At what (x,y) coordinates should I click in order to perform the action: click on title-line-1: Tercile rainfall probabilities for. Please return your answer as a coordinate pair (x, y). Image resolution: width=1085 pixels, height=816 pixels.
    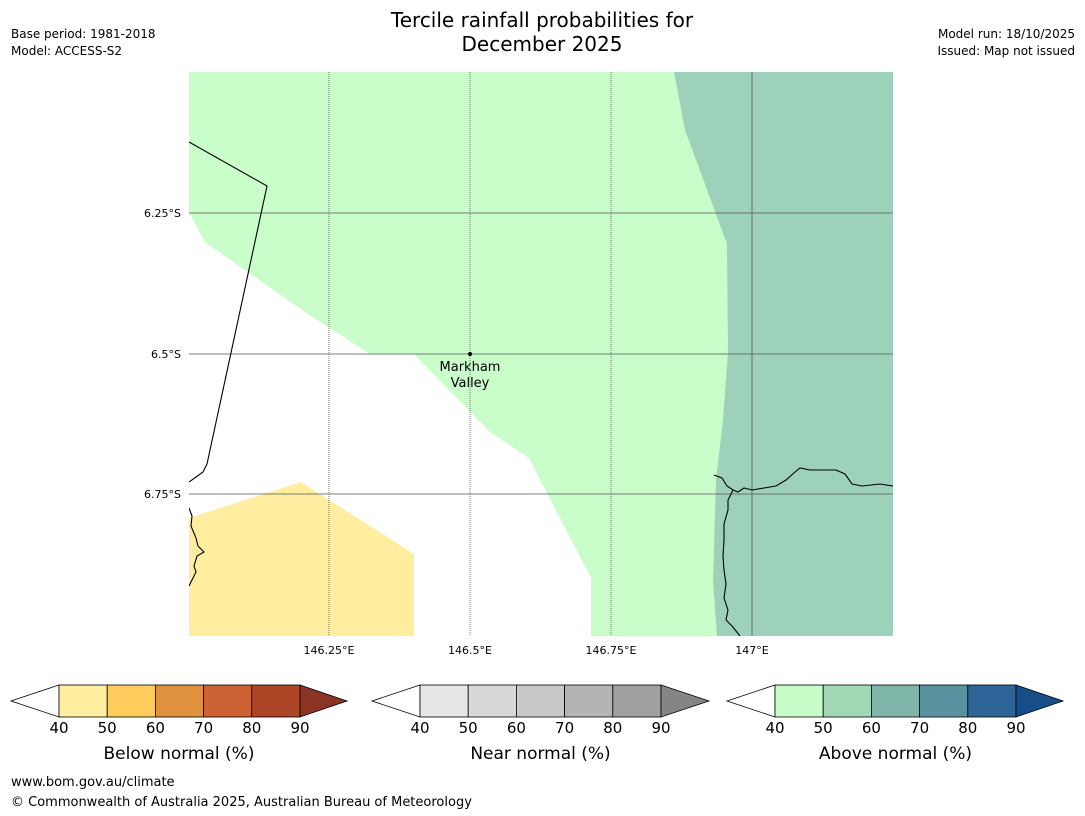
    Looking at the image, I should click on (542, 20).